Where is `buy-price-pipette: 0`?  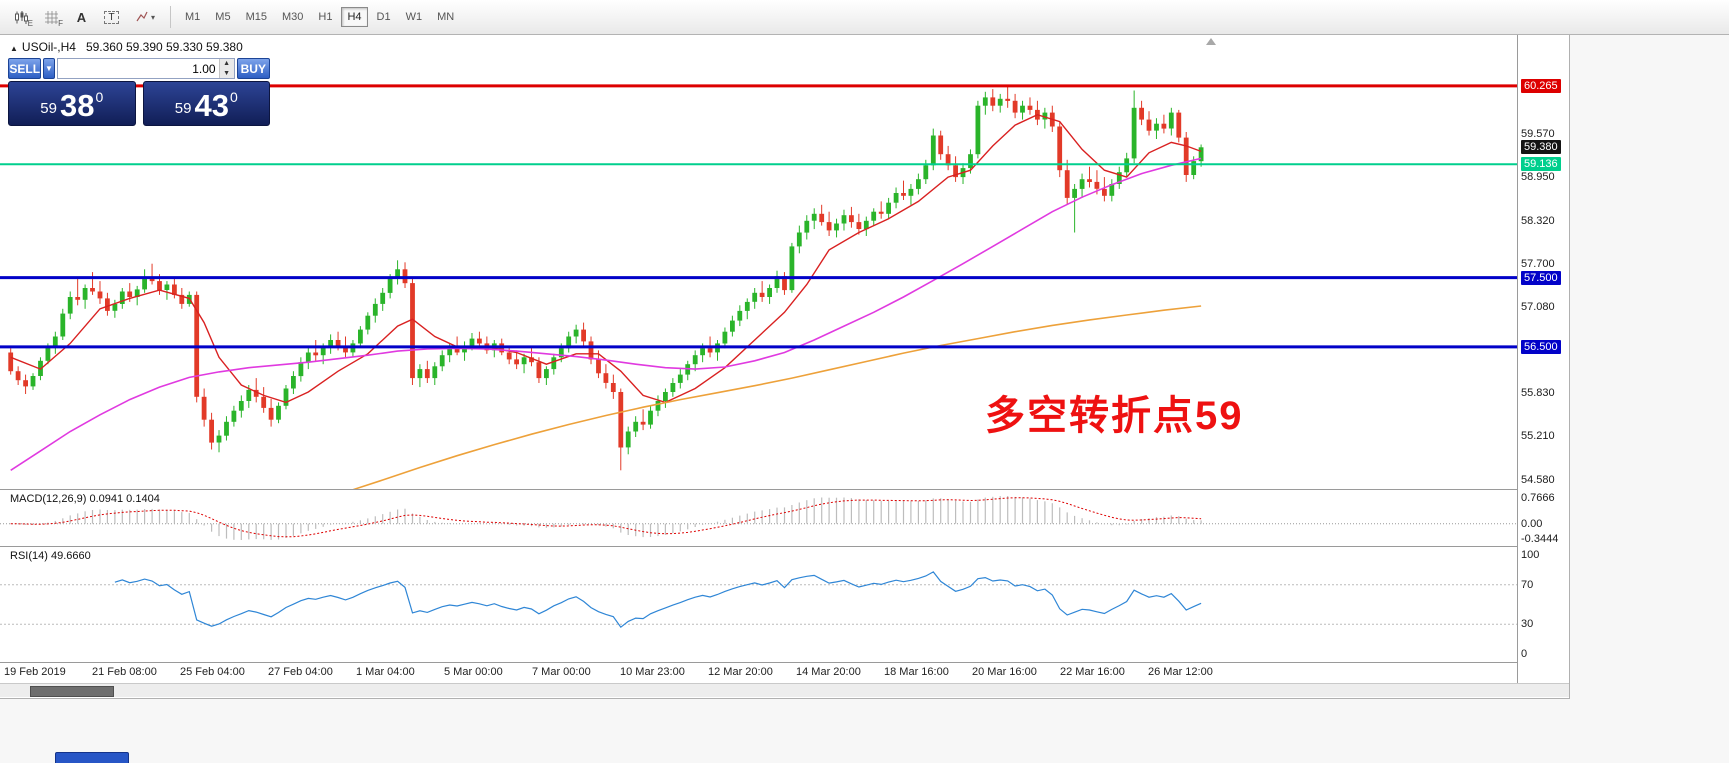
buy-price-pipette: 0 is located at coordinates (233, 97).